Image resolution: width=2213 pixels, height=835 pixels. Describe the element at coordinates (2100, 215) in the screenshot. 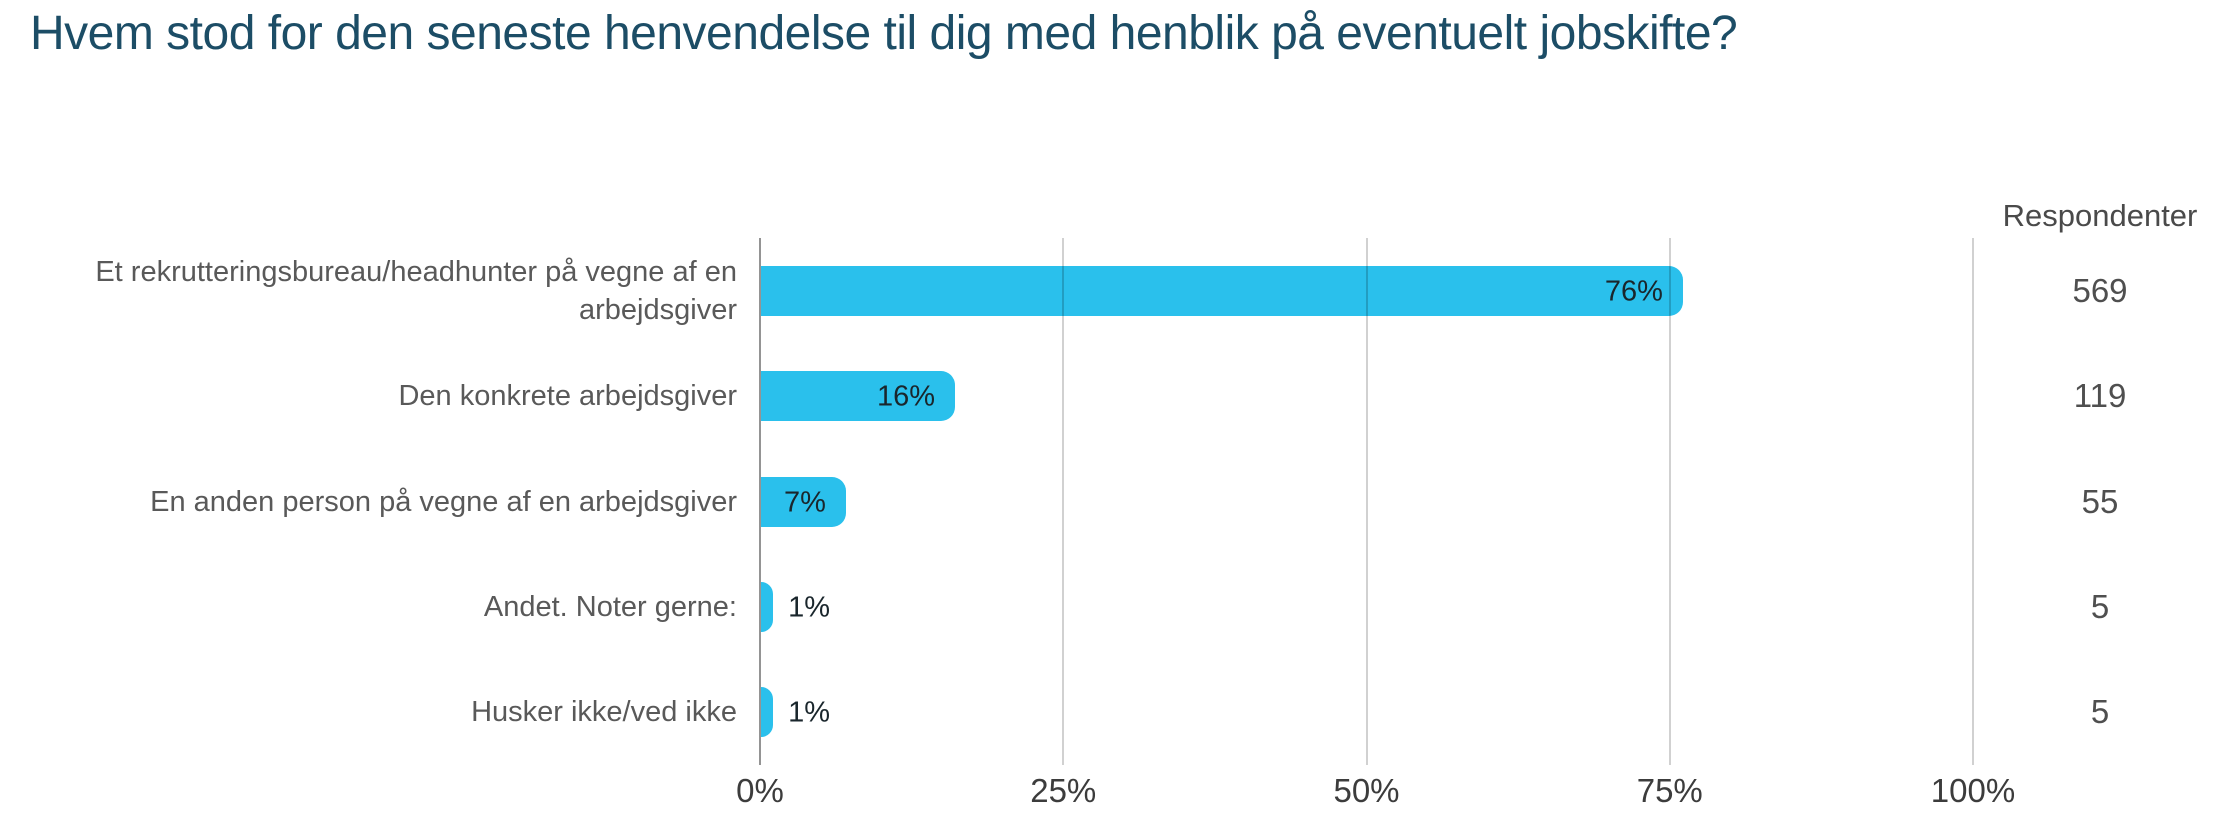

I see `respondents-column-header: Respondenter` at that location.